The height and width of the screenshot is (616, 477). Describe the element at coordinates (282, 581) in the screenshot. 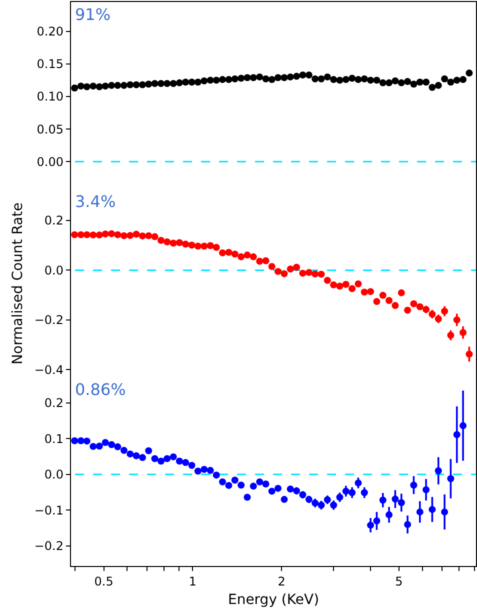

I see `x-tick-label: 2` at that location.